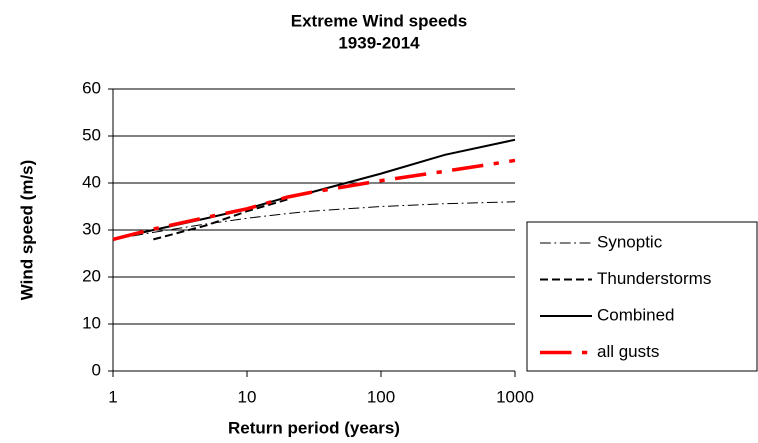 The height and width of the screenshot is (443, 758). What do you see at coordinates (91, 134) in the screenshot?
I see `y-tick-label: 50` at bounding box center [91, 134].